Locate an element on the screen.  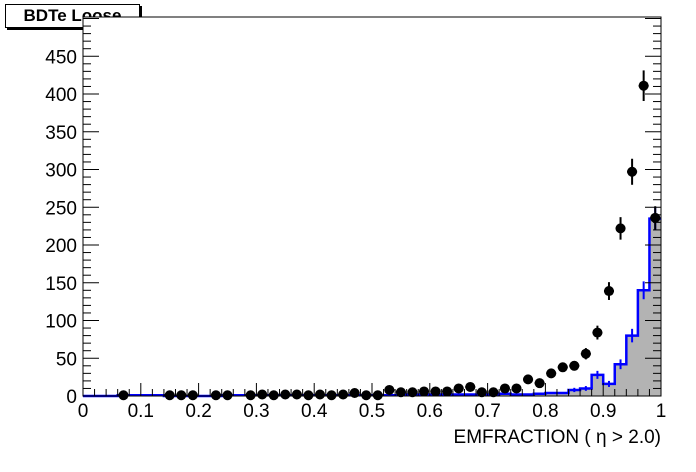
x-tick-label: 0.2 is located at coordinates (198, 411).